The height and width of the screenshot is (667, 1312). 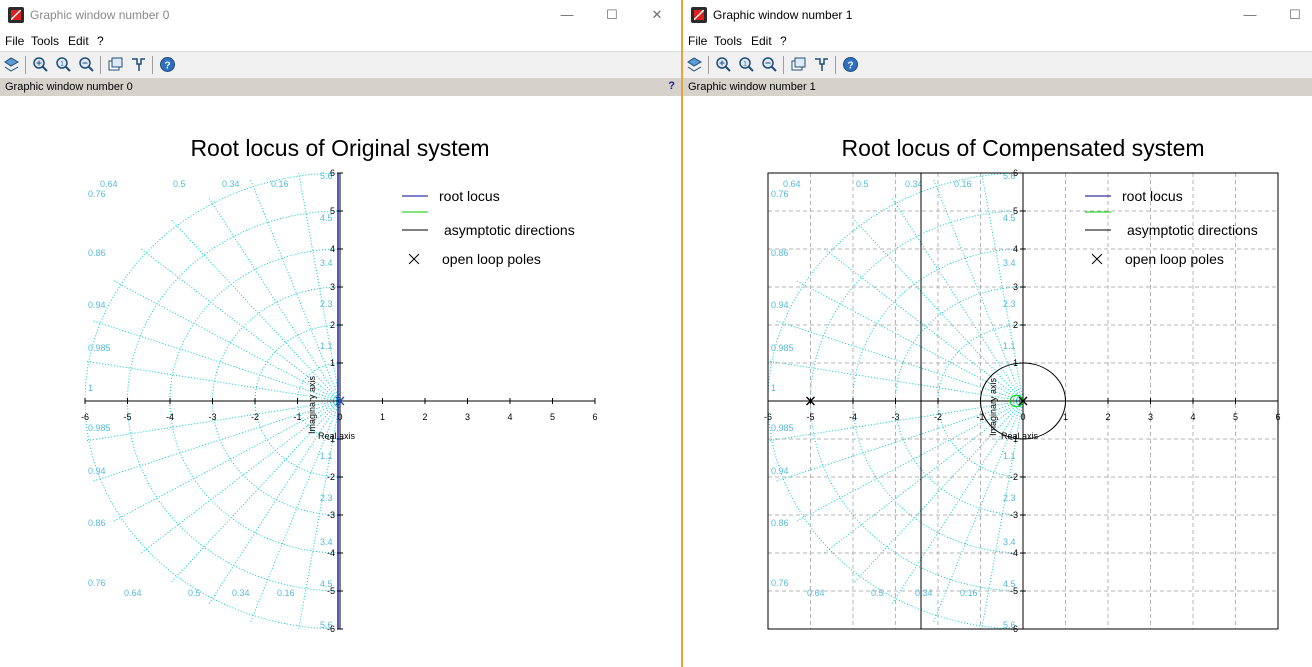 What do you see at coordinates (340, 65) in the screenshot?
I see `toolbar: 1 ?` at bounding box center [340, 65].